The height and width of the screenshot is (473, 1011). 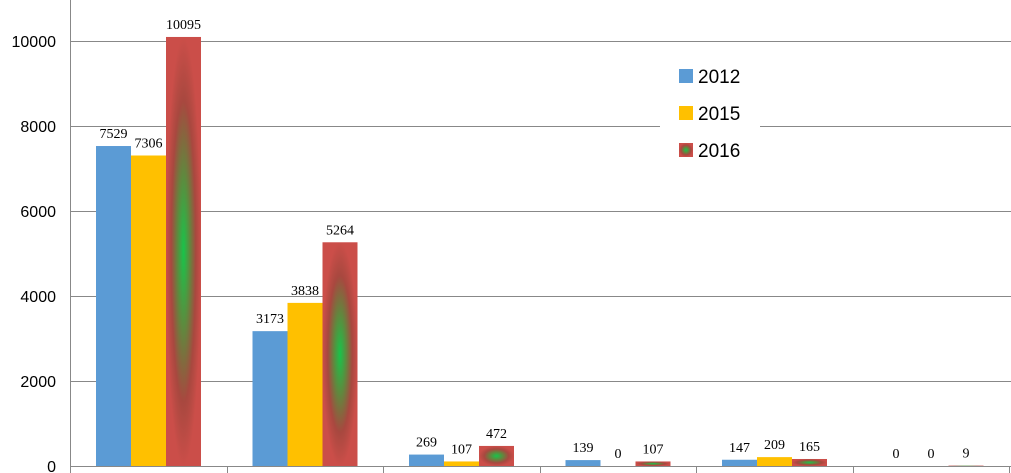 I want to click on legend-label-2015: 2015, so click(x=719, y=114).